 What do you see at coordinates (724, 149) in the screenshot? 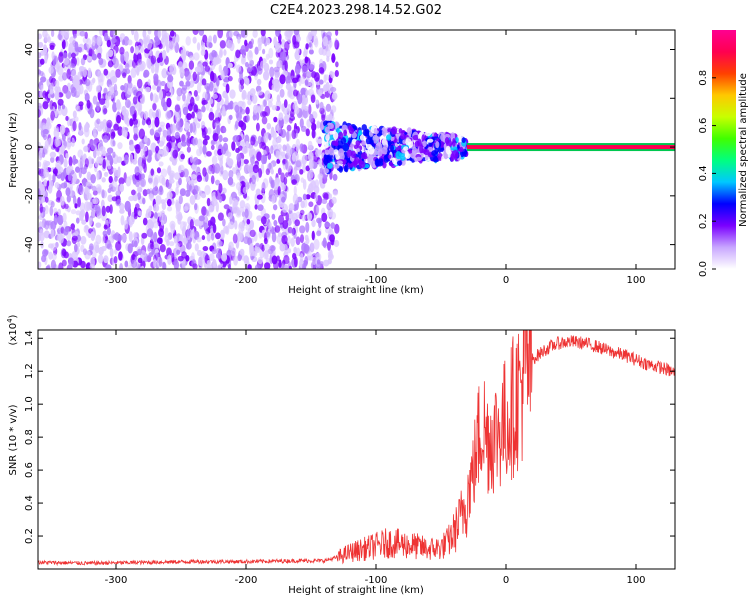
I see `colorbar-gradient` at bounding box center [724, 149].